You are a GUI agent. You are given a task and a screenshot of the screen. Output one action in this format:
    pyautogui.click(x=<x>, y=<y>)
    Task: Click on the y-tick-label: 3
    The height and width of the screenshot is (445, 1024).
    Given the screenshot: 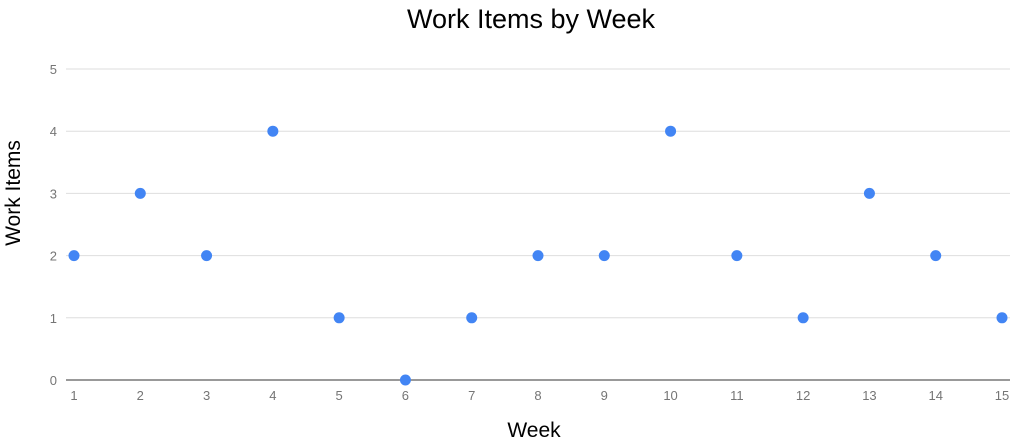 What is the action you would take?
    pyautogui.click(x=53, y=193)
    